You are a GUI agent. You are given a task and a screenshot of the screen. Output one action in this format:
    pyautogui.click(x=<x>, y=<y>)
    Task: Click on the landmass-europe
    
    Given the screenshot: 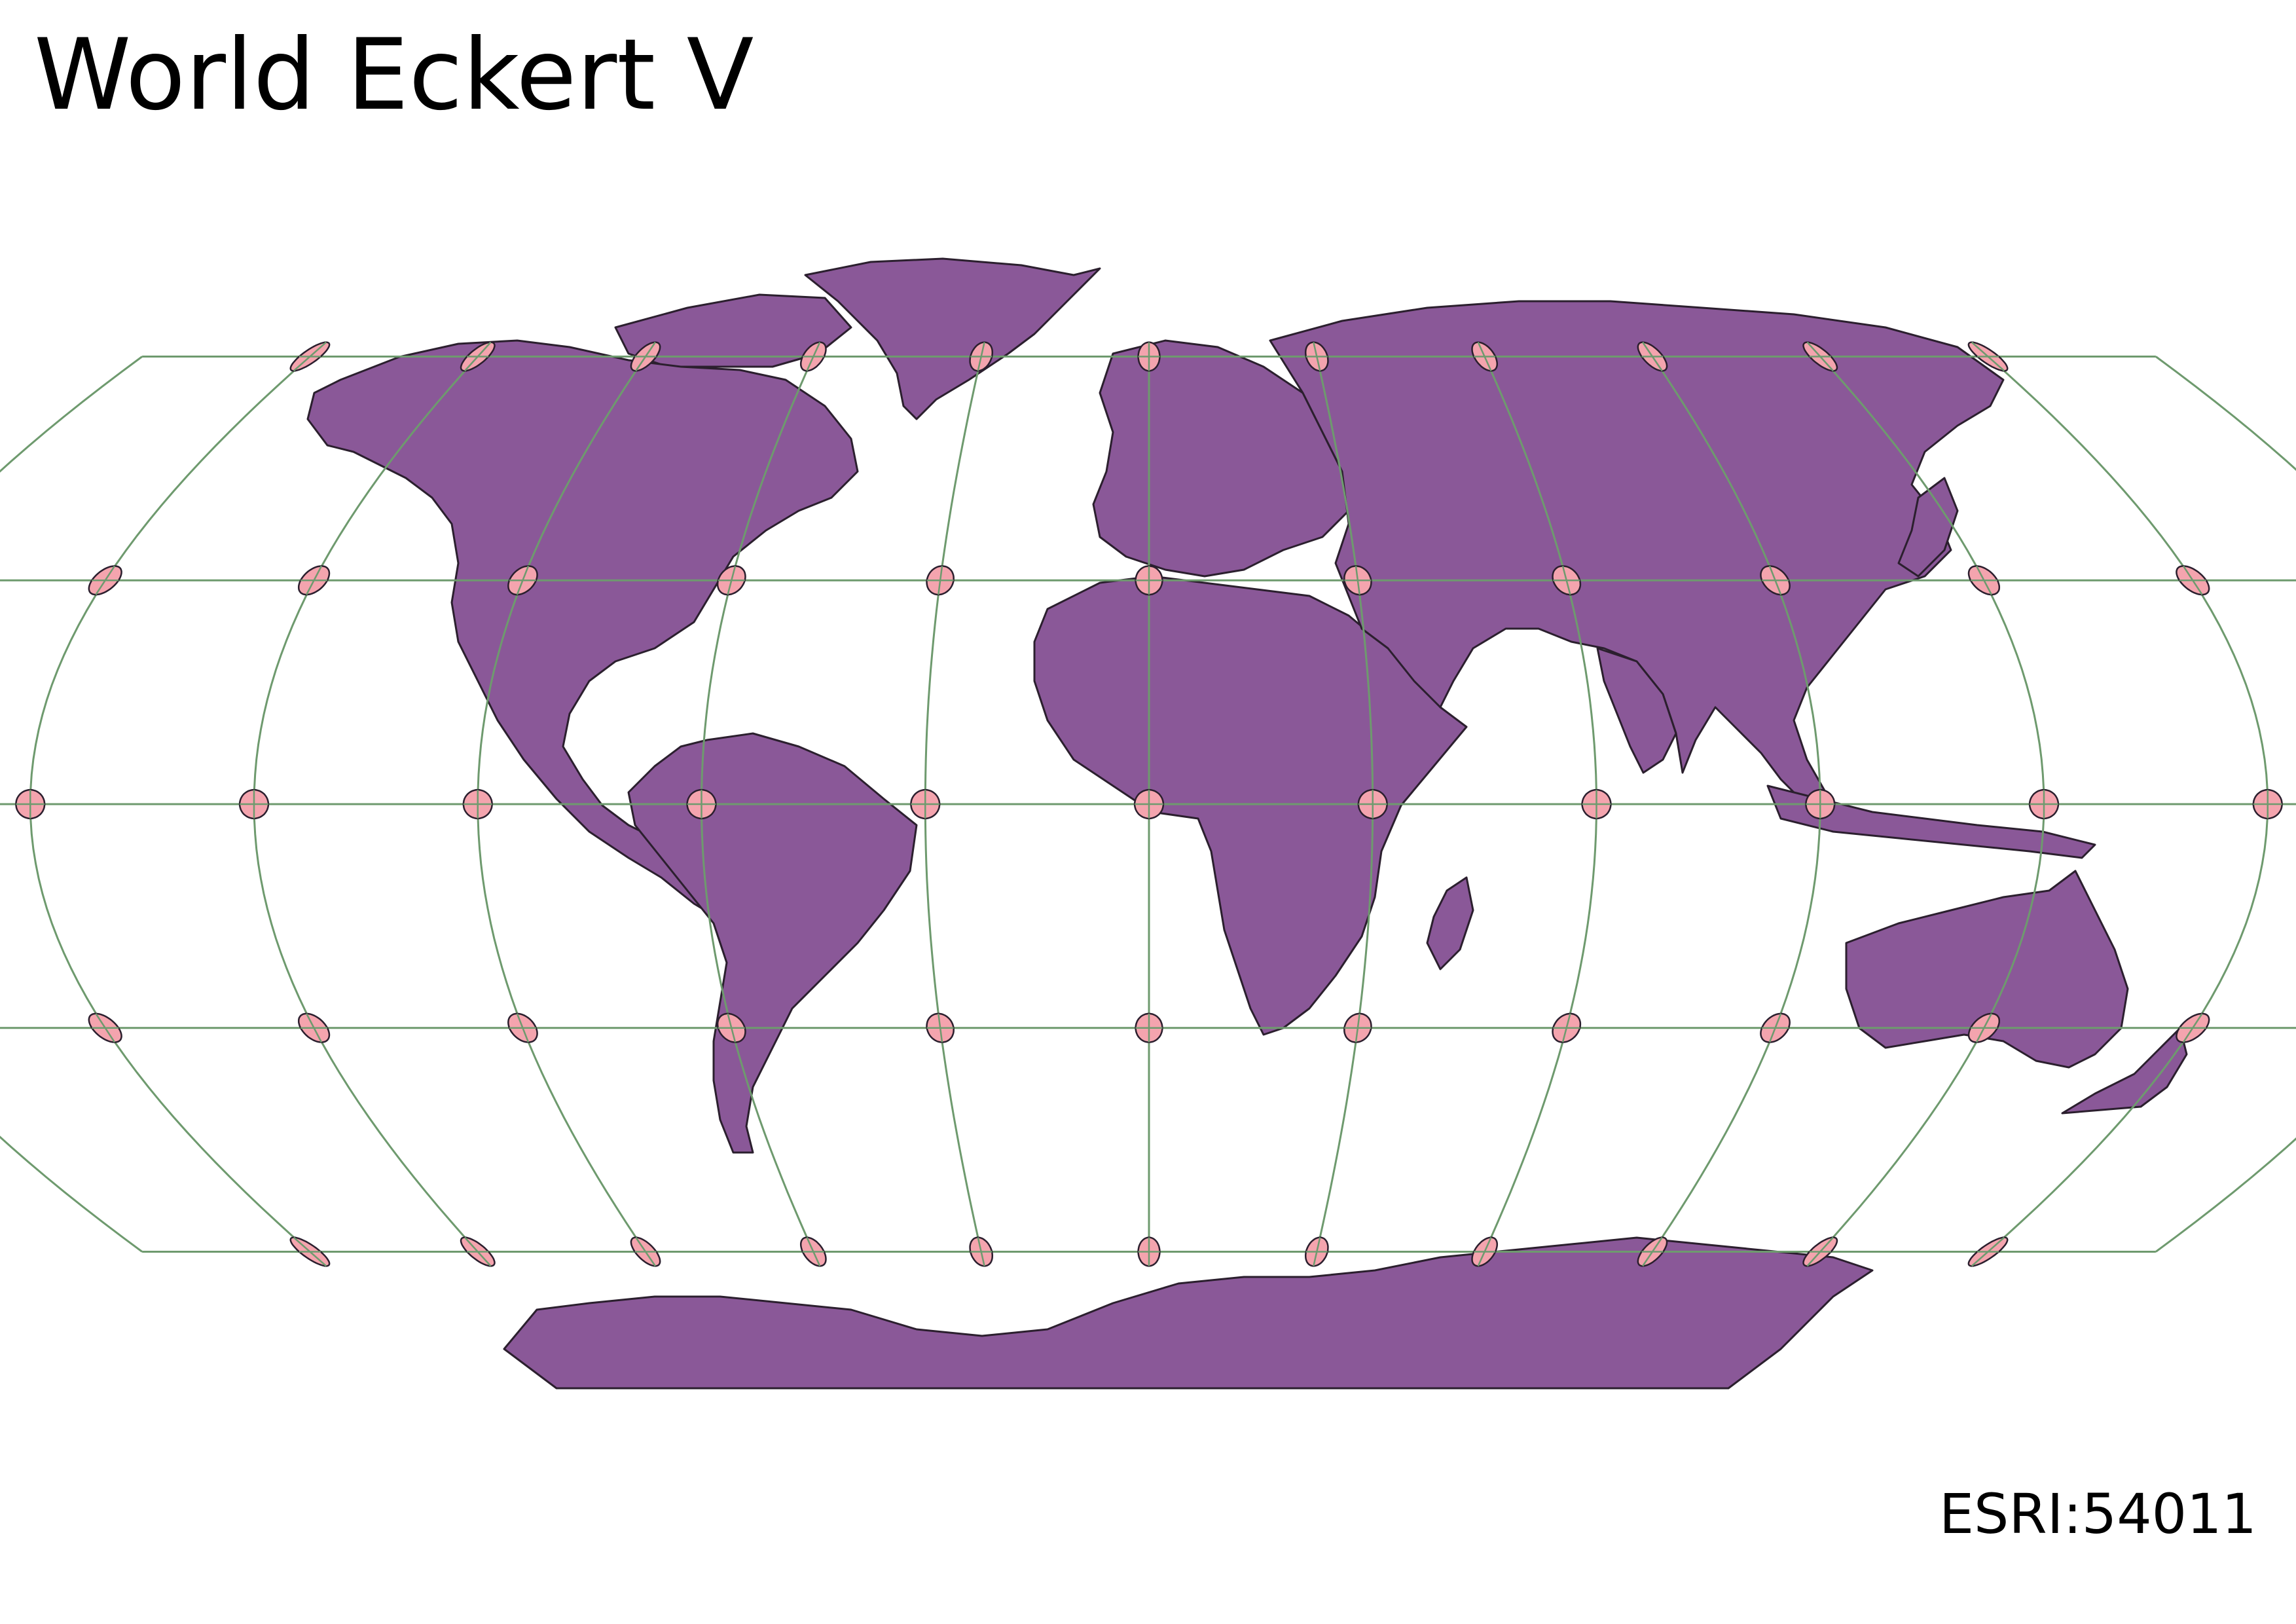 What is the action you would take?
    pyautogui.click(x=1221, y=458)
    